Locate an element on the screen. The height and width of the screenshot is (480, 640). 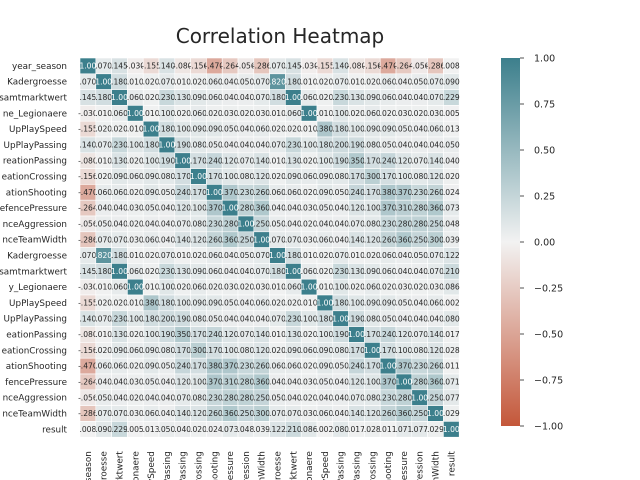
cell-value-label: .229 is located at coordinates (119, 429).